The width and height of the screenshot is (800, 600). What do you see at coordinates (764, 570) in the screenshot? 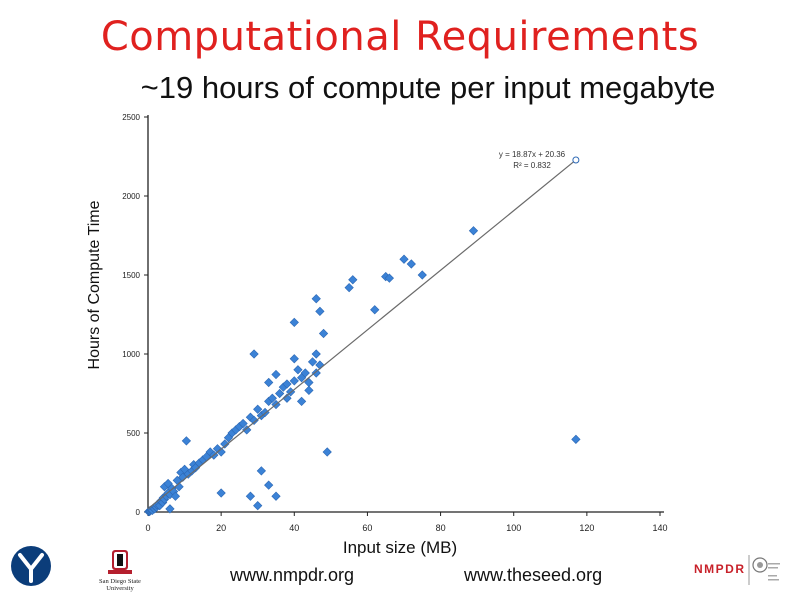
I see `nmpdr-seal-icon` at bounding box center [764, 570].